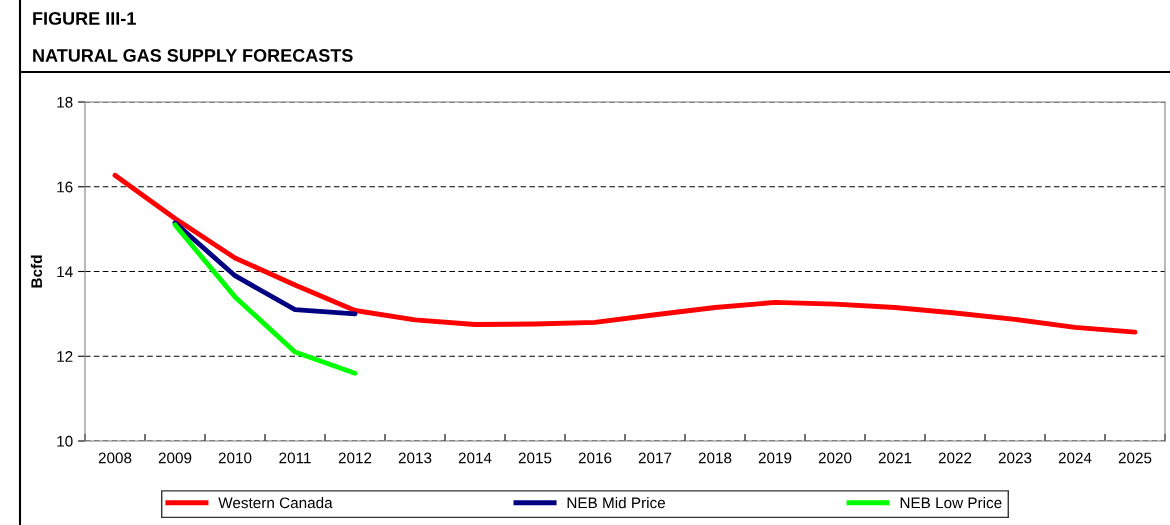  What do you see at coordinates (535, 458) in the screenshot?
I see `x-tick-label: 2015` at bounding box center [535, 458].